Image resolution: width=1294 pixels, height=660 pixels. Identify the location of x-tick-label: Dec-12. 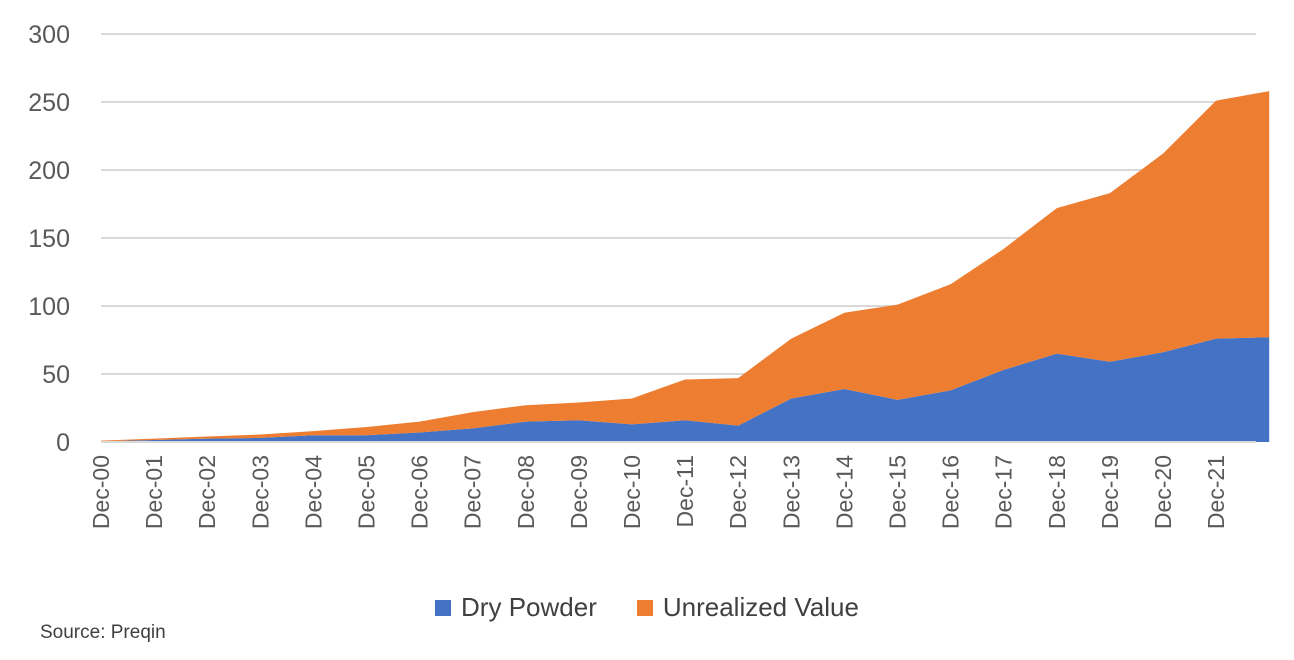
(738, 492).